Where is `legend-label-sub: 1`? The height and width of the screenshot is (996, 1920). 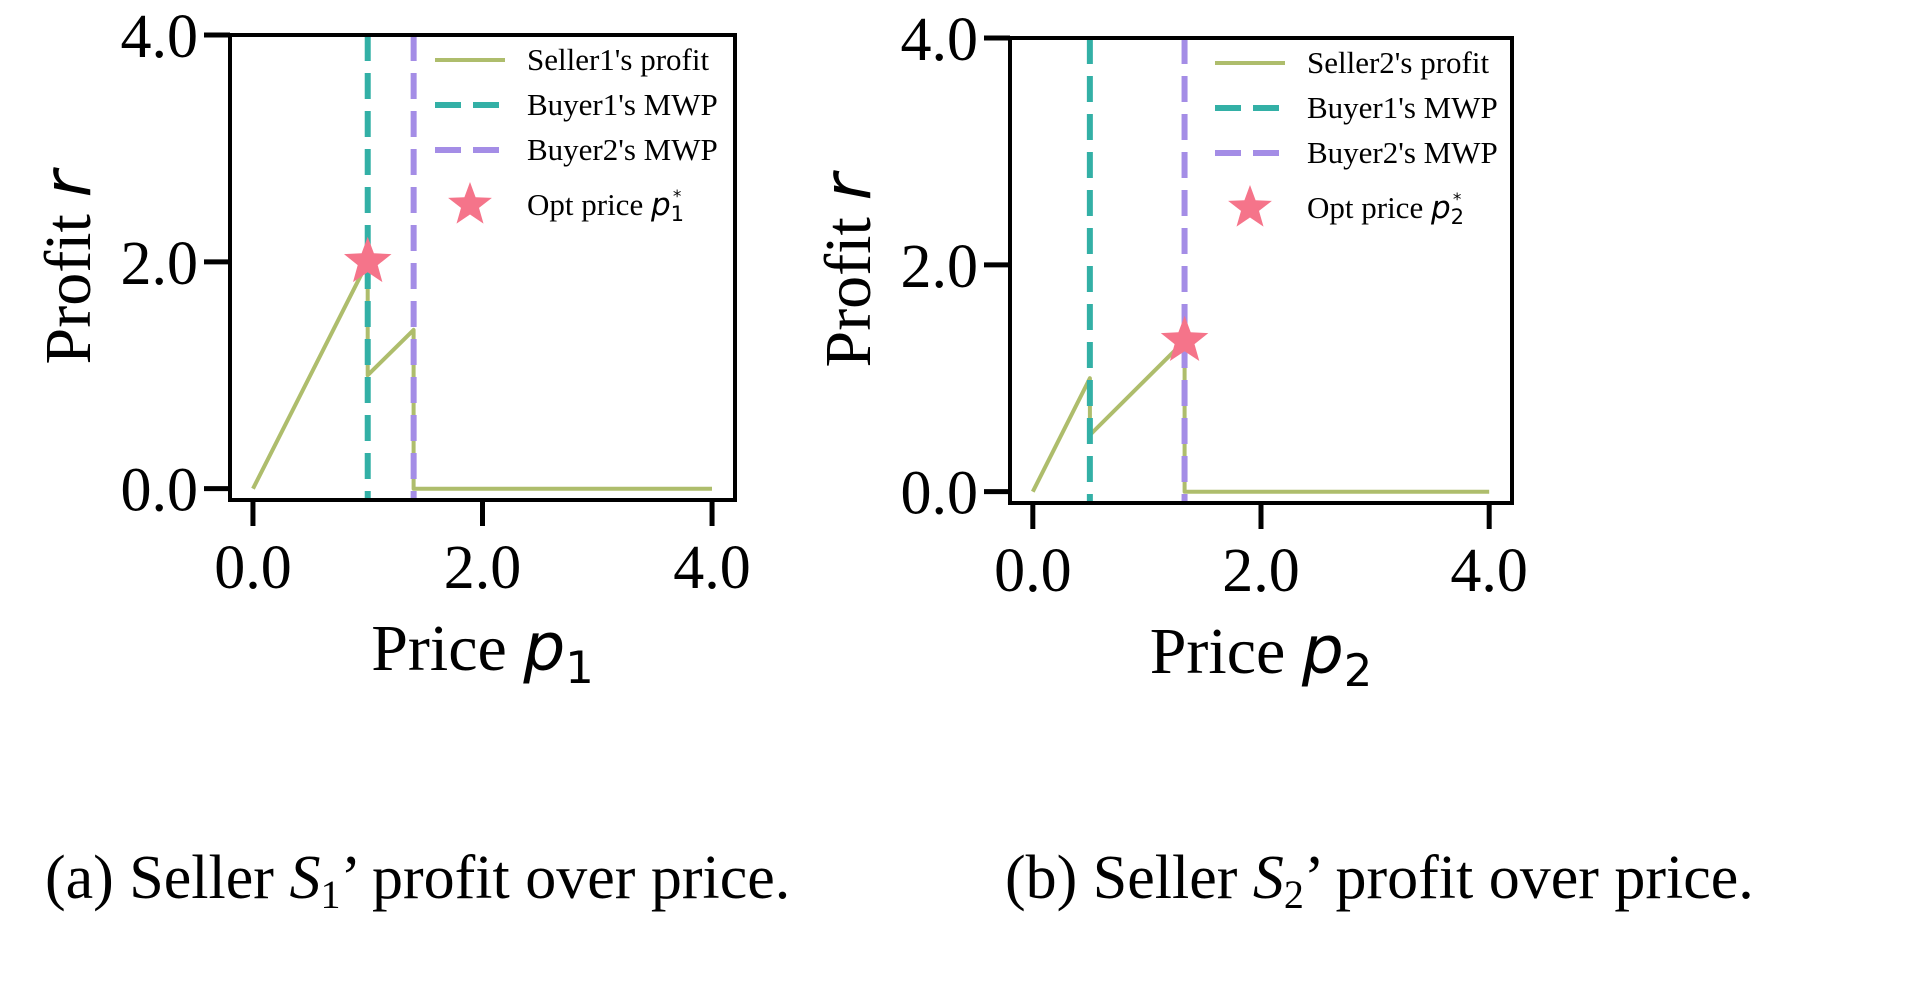 legend-label-sub: 1 is located at coordinates (677, 213).